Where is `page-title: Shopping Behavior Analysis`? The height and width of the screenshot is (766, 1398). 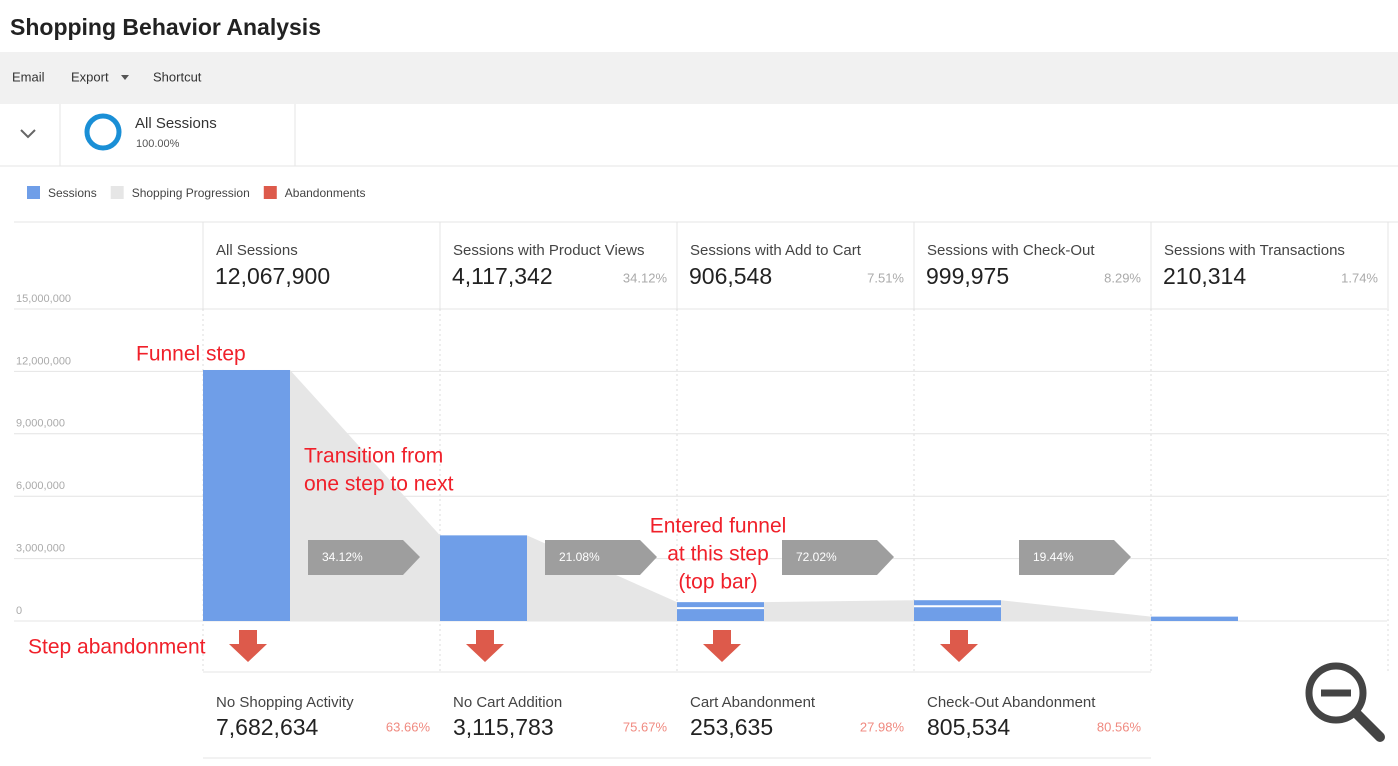 page-title: Shopping Behavior Analysis is located at coordinates (165, 27).